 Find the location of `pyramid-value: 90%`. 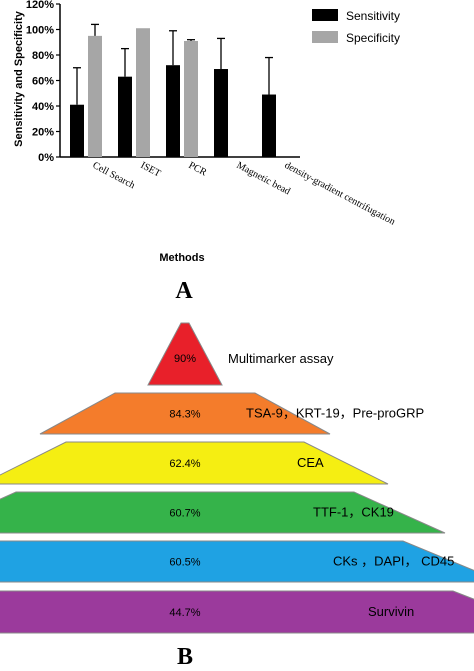

pyramid-value: 90% is located at coordinates (185, 359).